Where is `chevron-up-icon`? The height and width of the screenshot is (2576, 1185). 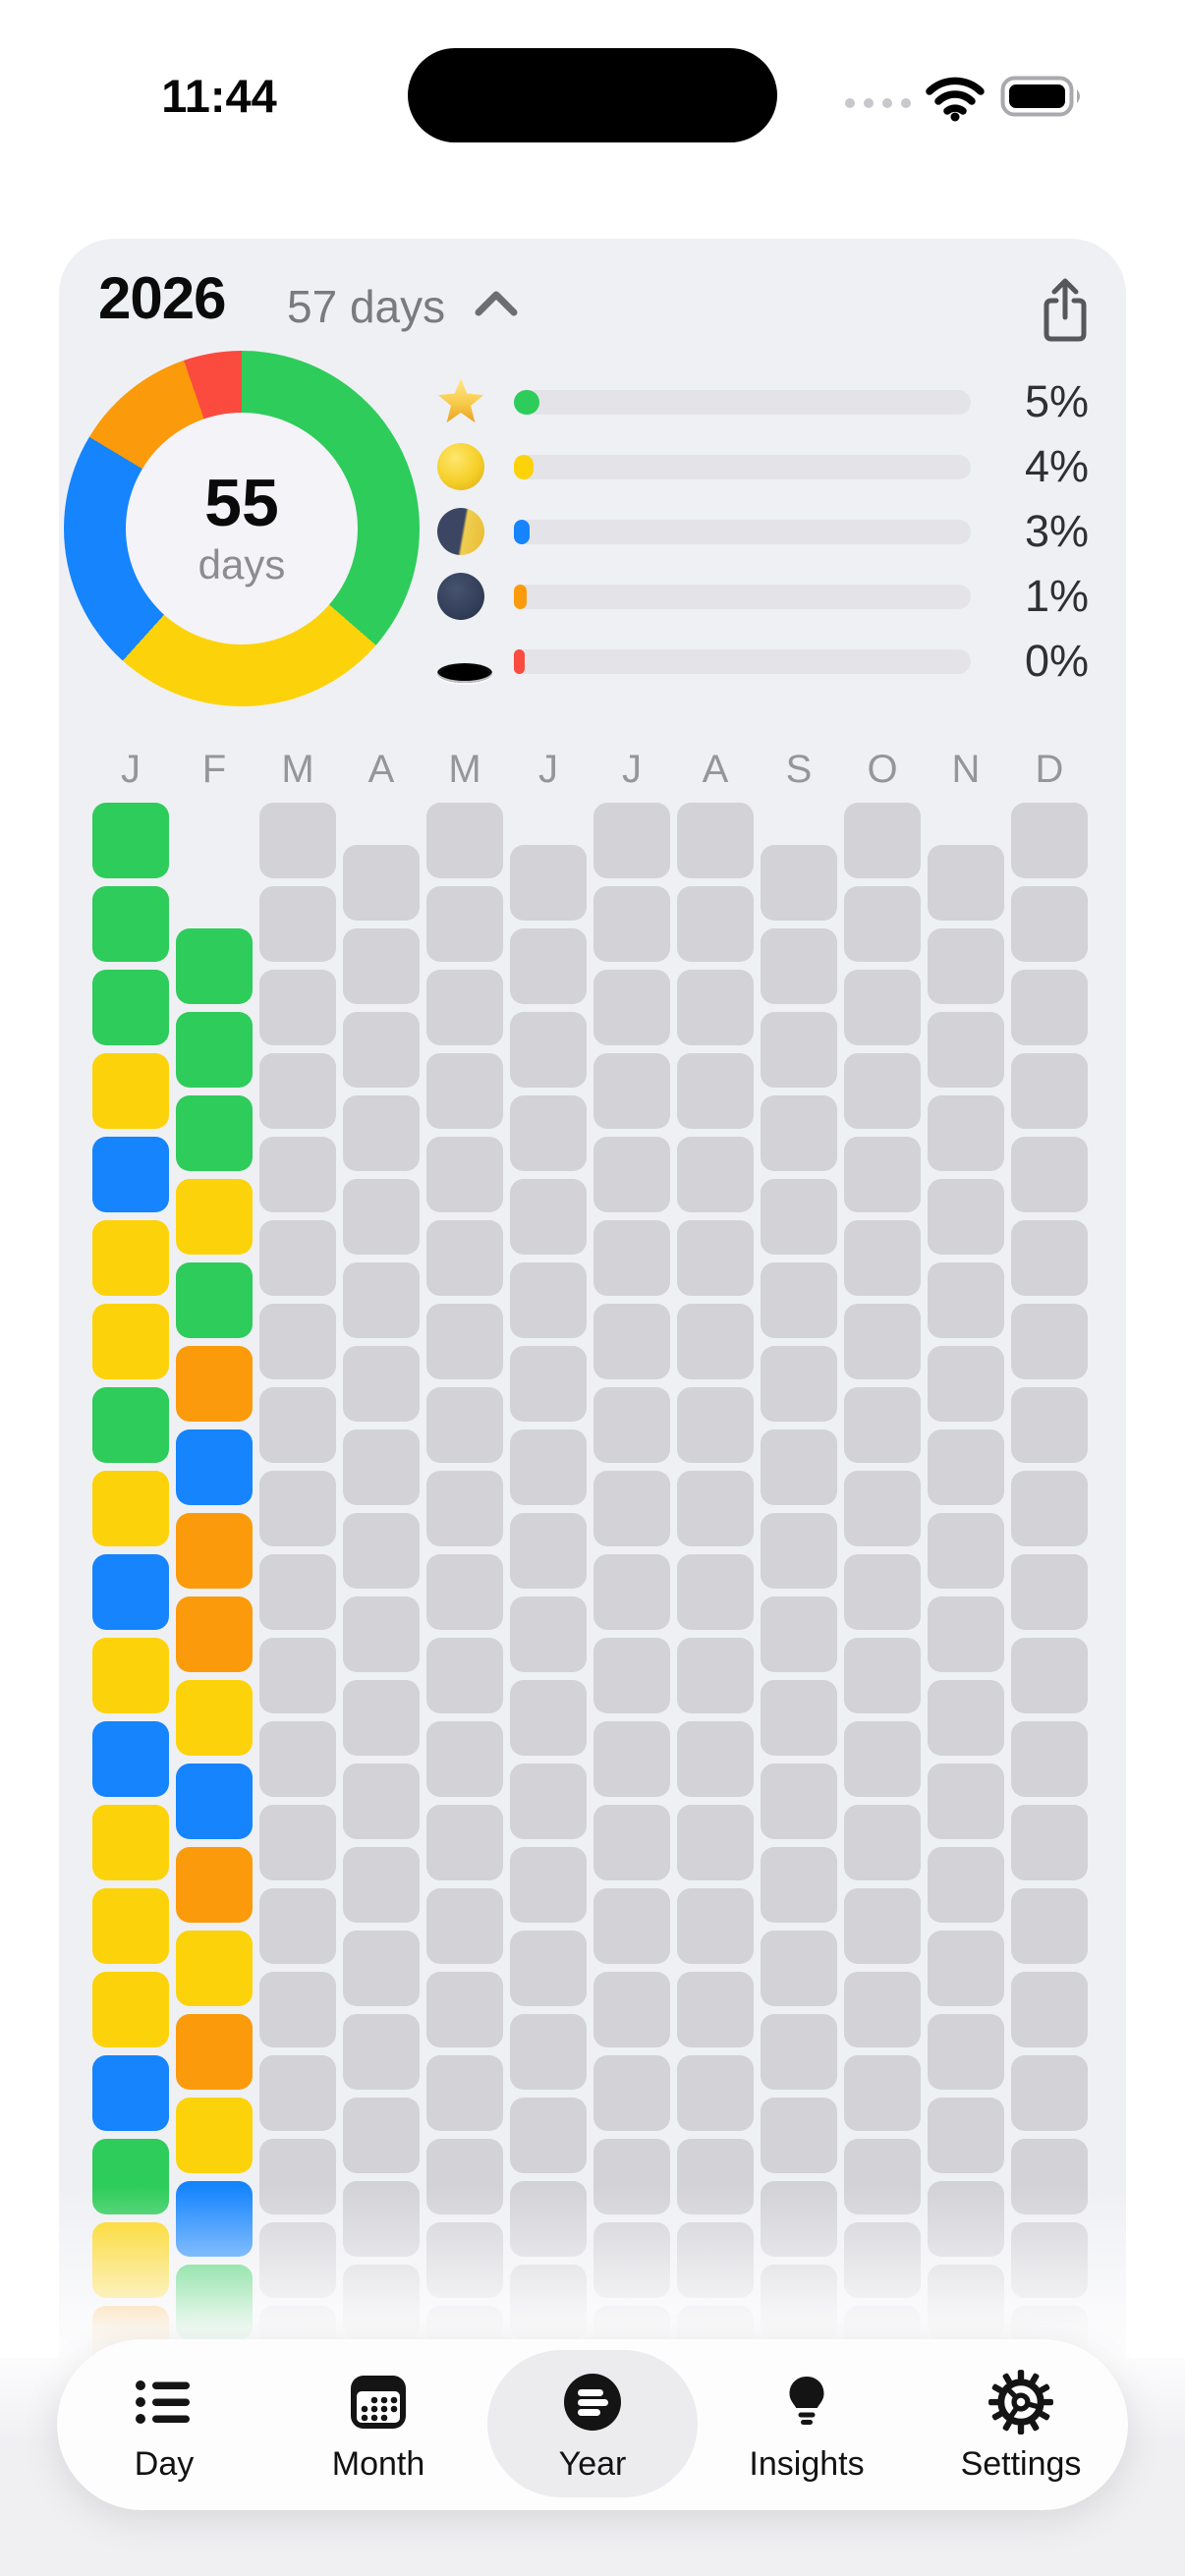 chevron-up-icon is located at coordinates (497, 303).